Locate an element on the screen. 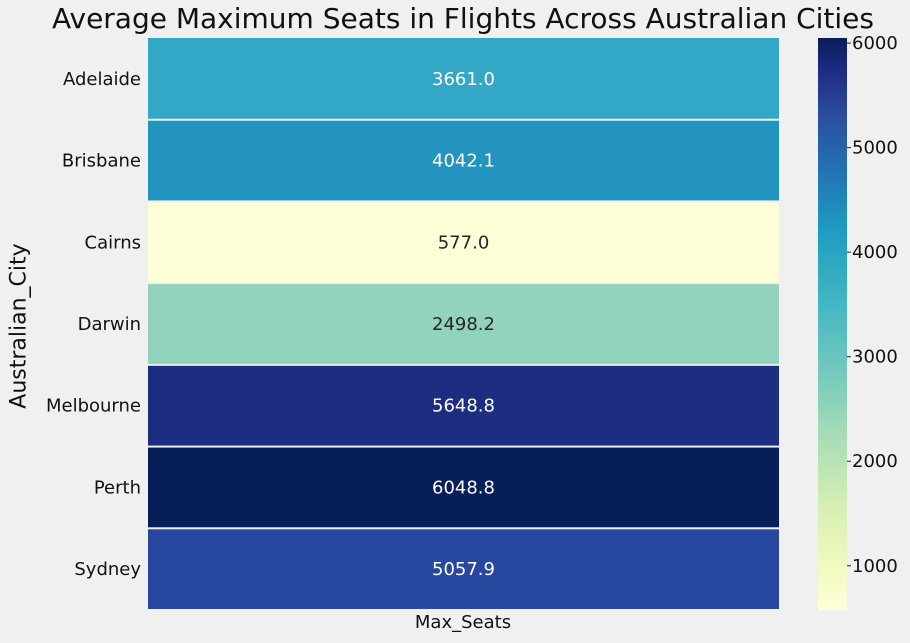 The image size is (910, 643). row-tick-label: Cairns is located at coordinates (113, 242).